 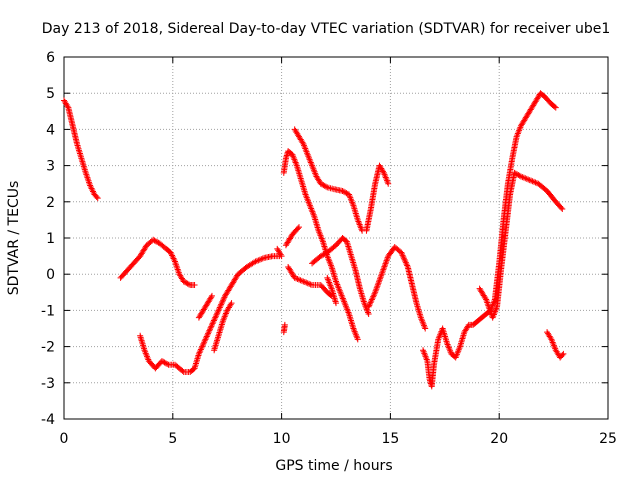 What do you see at coordinates (397, 288) in the screenshot?
I see `series-arc15` at bounding box center [397, 288].